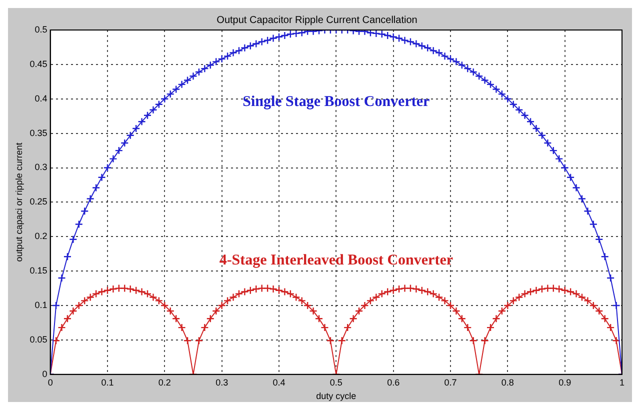 The height and width of the screenshot is (410, 640). What do you see at coordinates (317, 20) in the screenshot?
I see `chart-title: Output Capacitor Ripple Current Cancellation` at bounding box center [317, 20].